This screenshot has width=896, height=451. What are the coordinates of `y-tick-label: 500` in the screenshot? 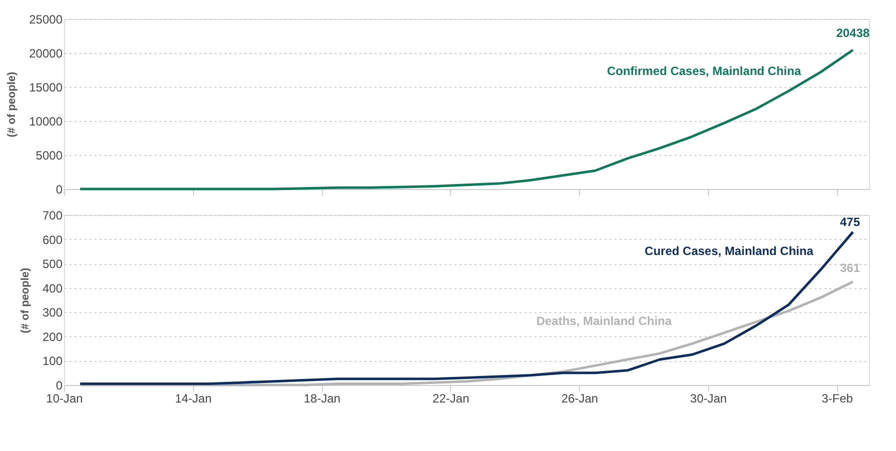 It's located at (52, 264).